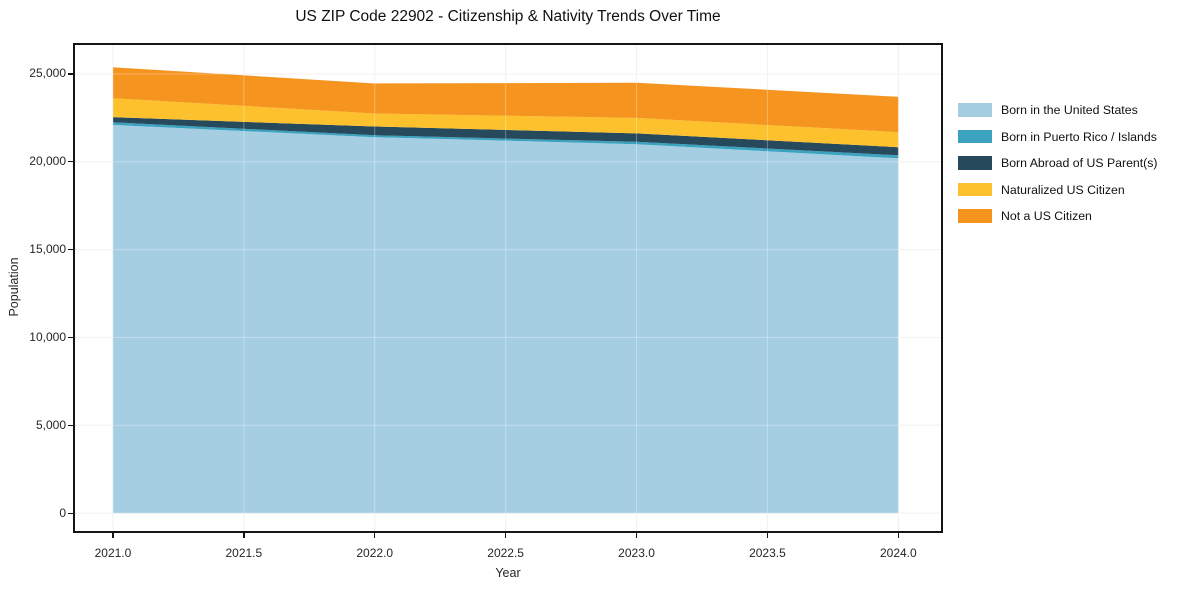 The height and width of the screenshot is (590, 1189). I want to click on y-tick-label: 25,000, so click(47, 73).